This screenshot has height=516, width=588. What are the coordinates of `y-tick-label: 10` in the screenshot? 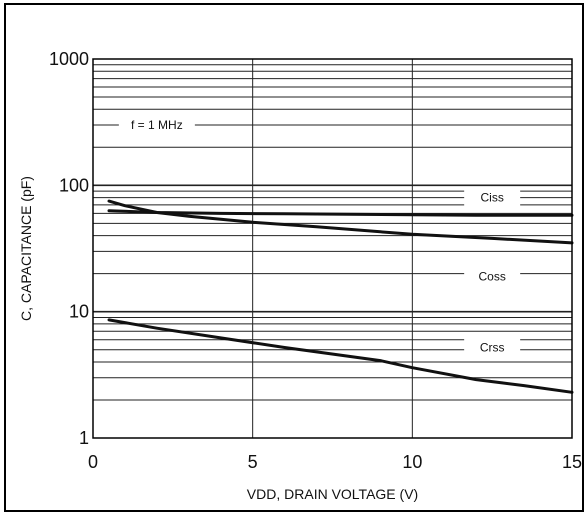 It's located at (79, 312).